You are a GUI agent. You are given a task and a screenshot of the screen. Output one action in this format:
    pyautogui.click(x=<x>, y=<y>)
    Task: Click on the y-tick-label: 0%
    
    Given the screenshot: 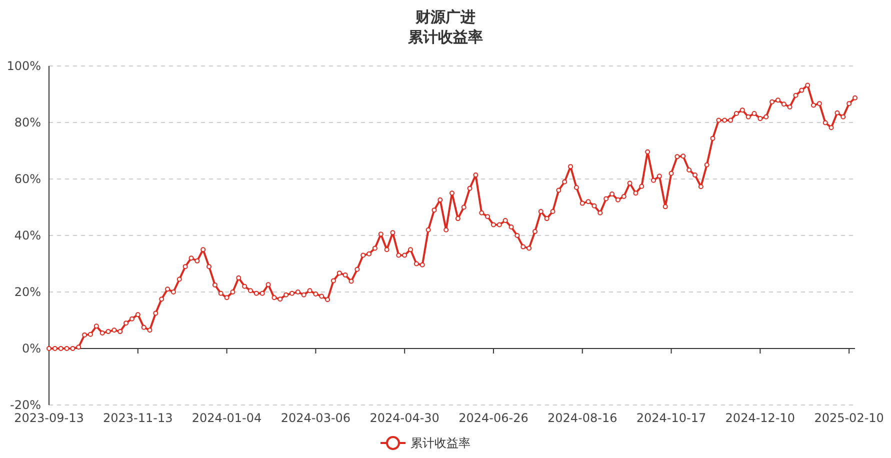 What is the action you would take?
    pyautogui.click(x=31, y=349)
    